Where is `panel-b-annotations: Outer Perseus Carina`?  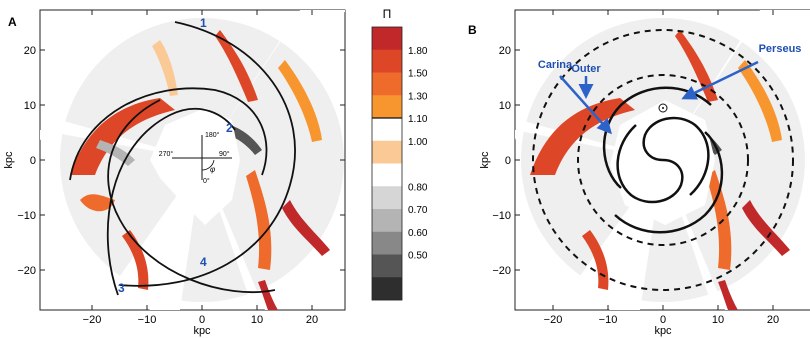
panel-b-annotations: Outer Perseus Carina is located at coordinates (670, 59).